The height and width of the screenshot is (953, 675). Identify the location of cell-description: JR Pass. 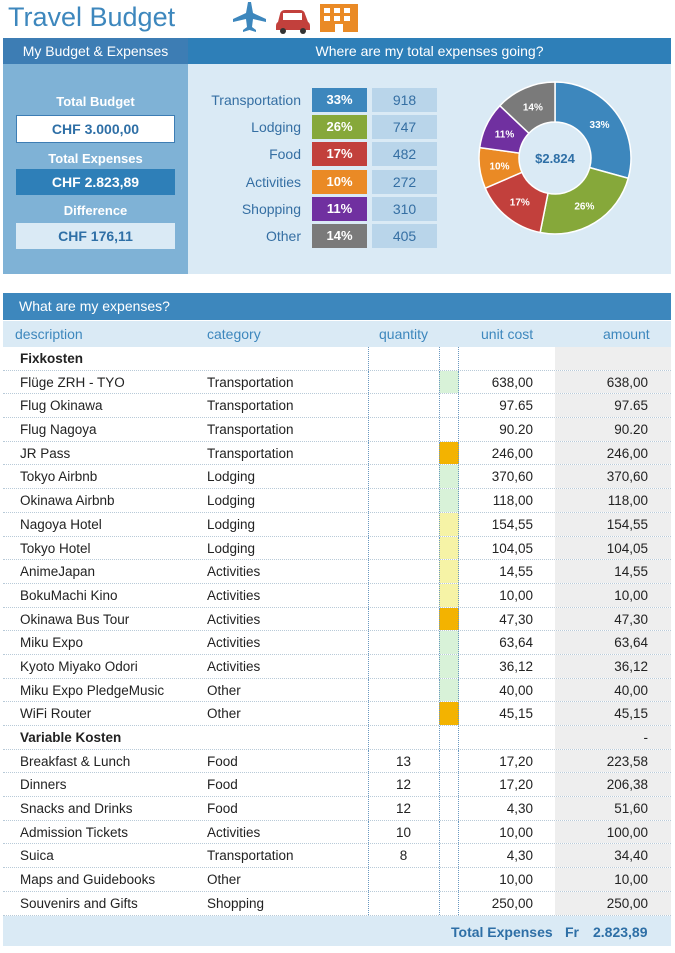
(45, 453).